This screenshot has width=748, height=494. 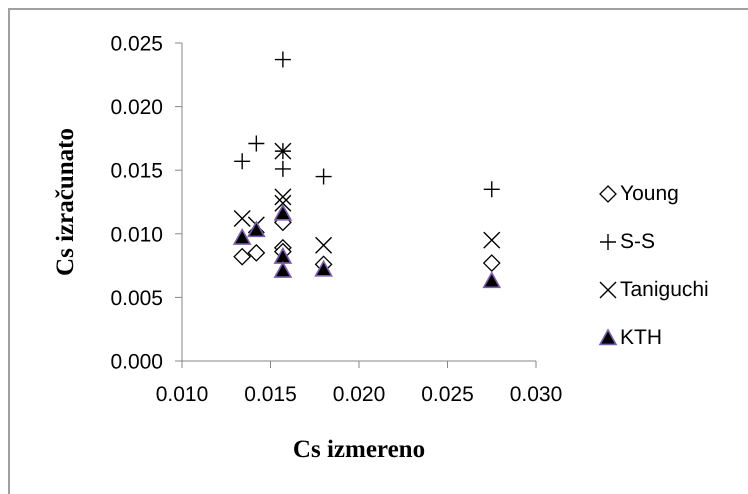 I want to click on y-tick-label: 0.025, so click(x=136, y=44).